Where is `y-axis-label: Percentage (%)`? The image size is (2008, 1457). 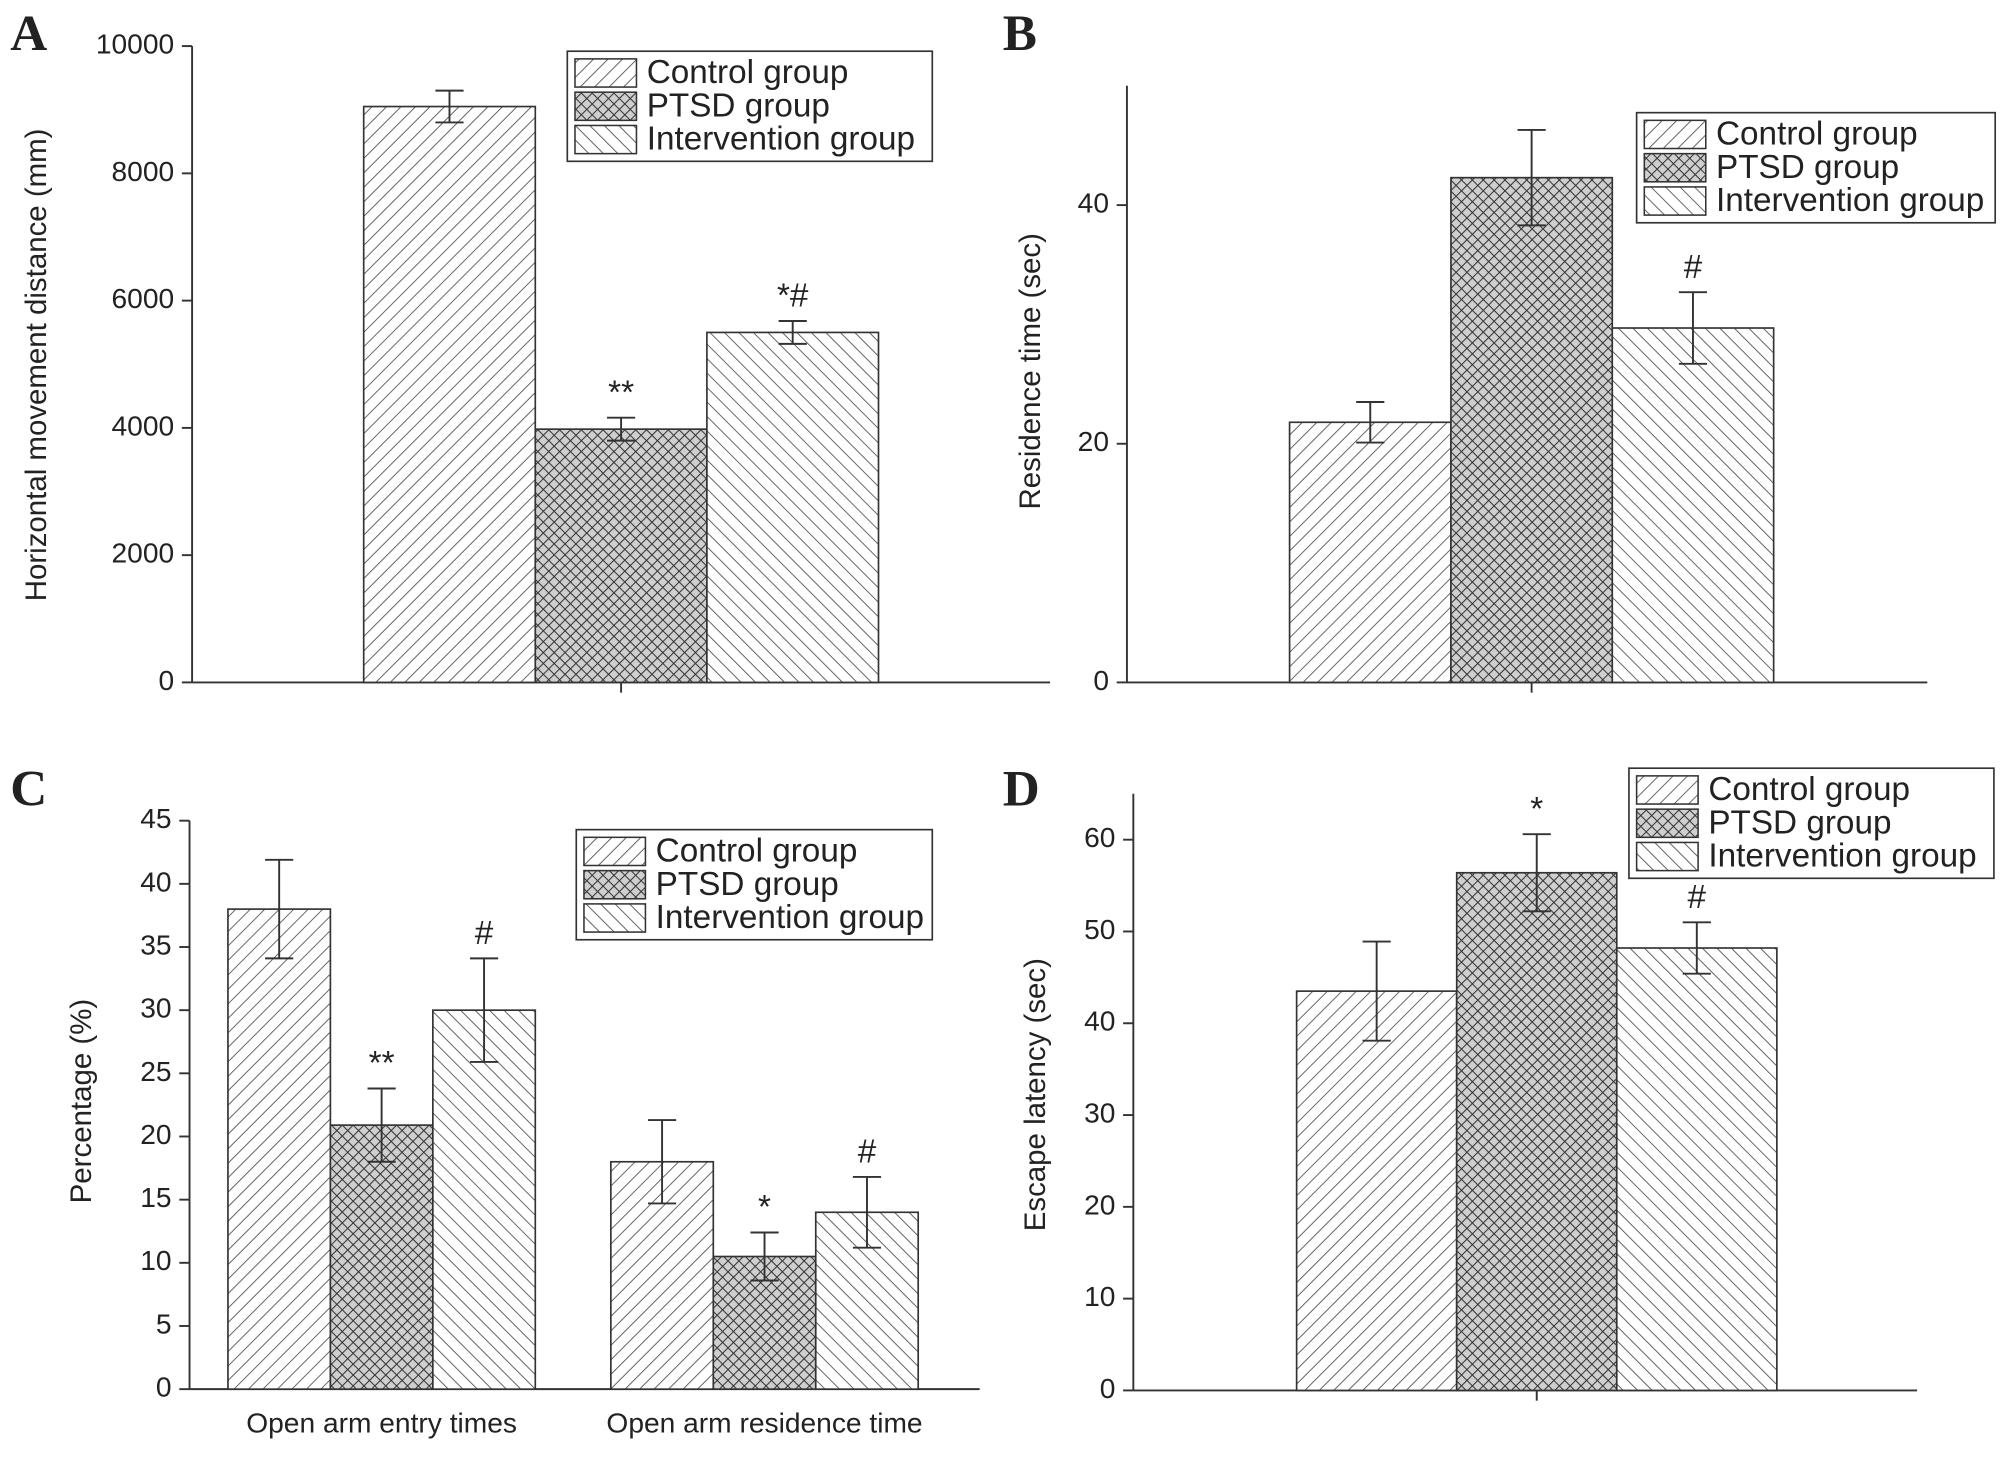 y-axis-label: Percentage (%) is located at coordinates (81, 1101).